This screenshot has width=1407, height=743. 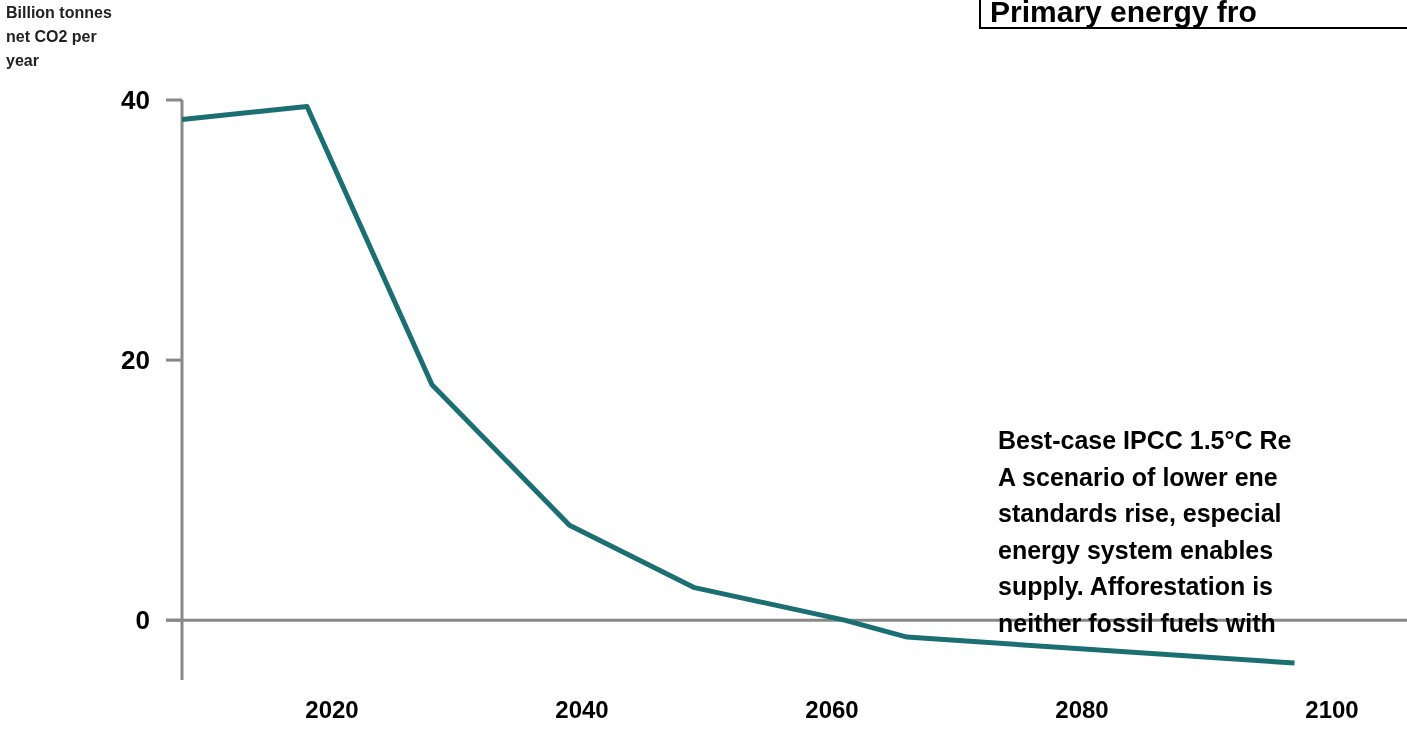 What do you see at coordinates (582, 709) in the screenshot?
I see `x-tick-label: 2040` at bounding box center [582, 709].